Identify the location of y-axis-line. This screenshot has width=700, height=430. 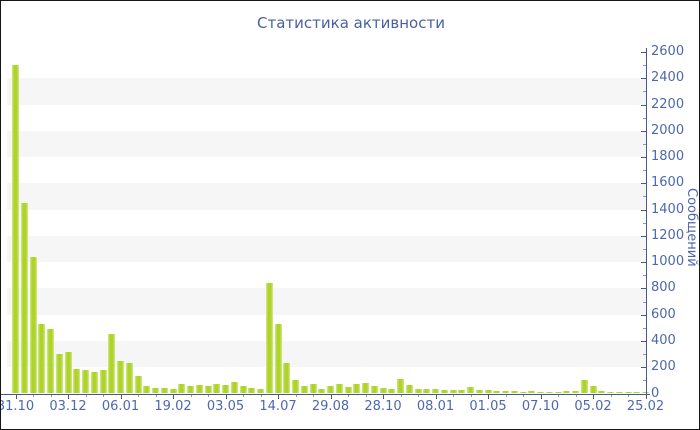
(646, 221).